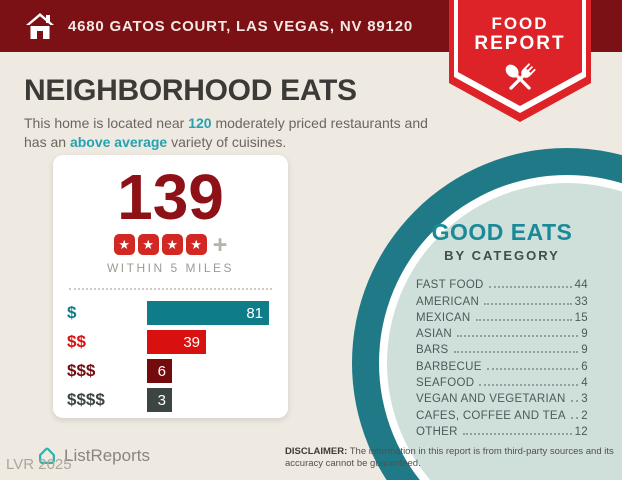 This screenshot has height=480, width=622. I want to click on category-label: CAFES, COFFEE AND TEA, so click(491, 415).